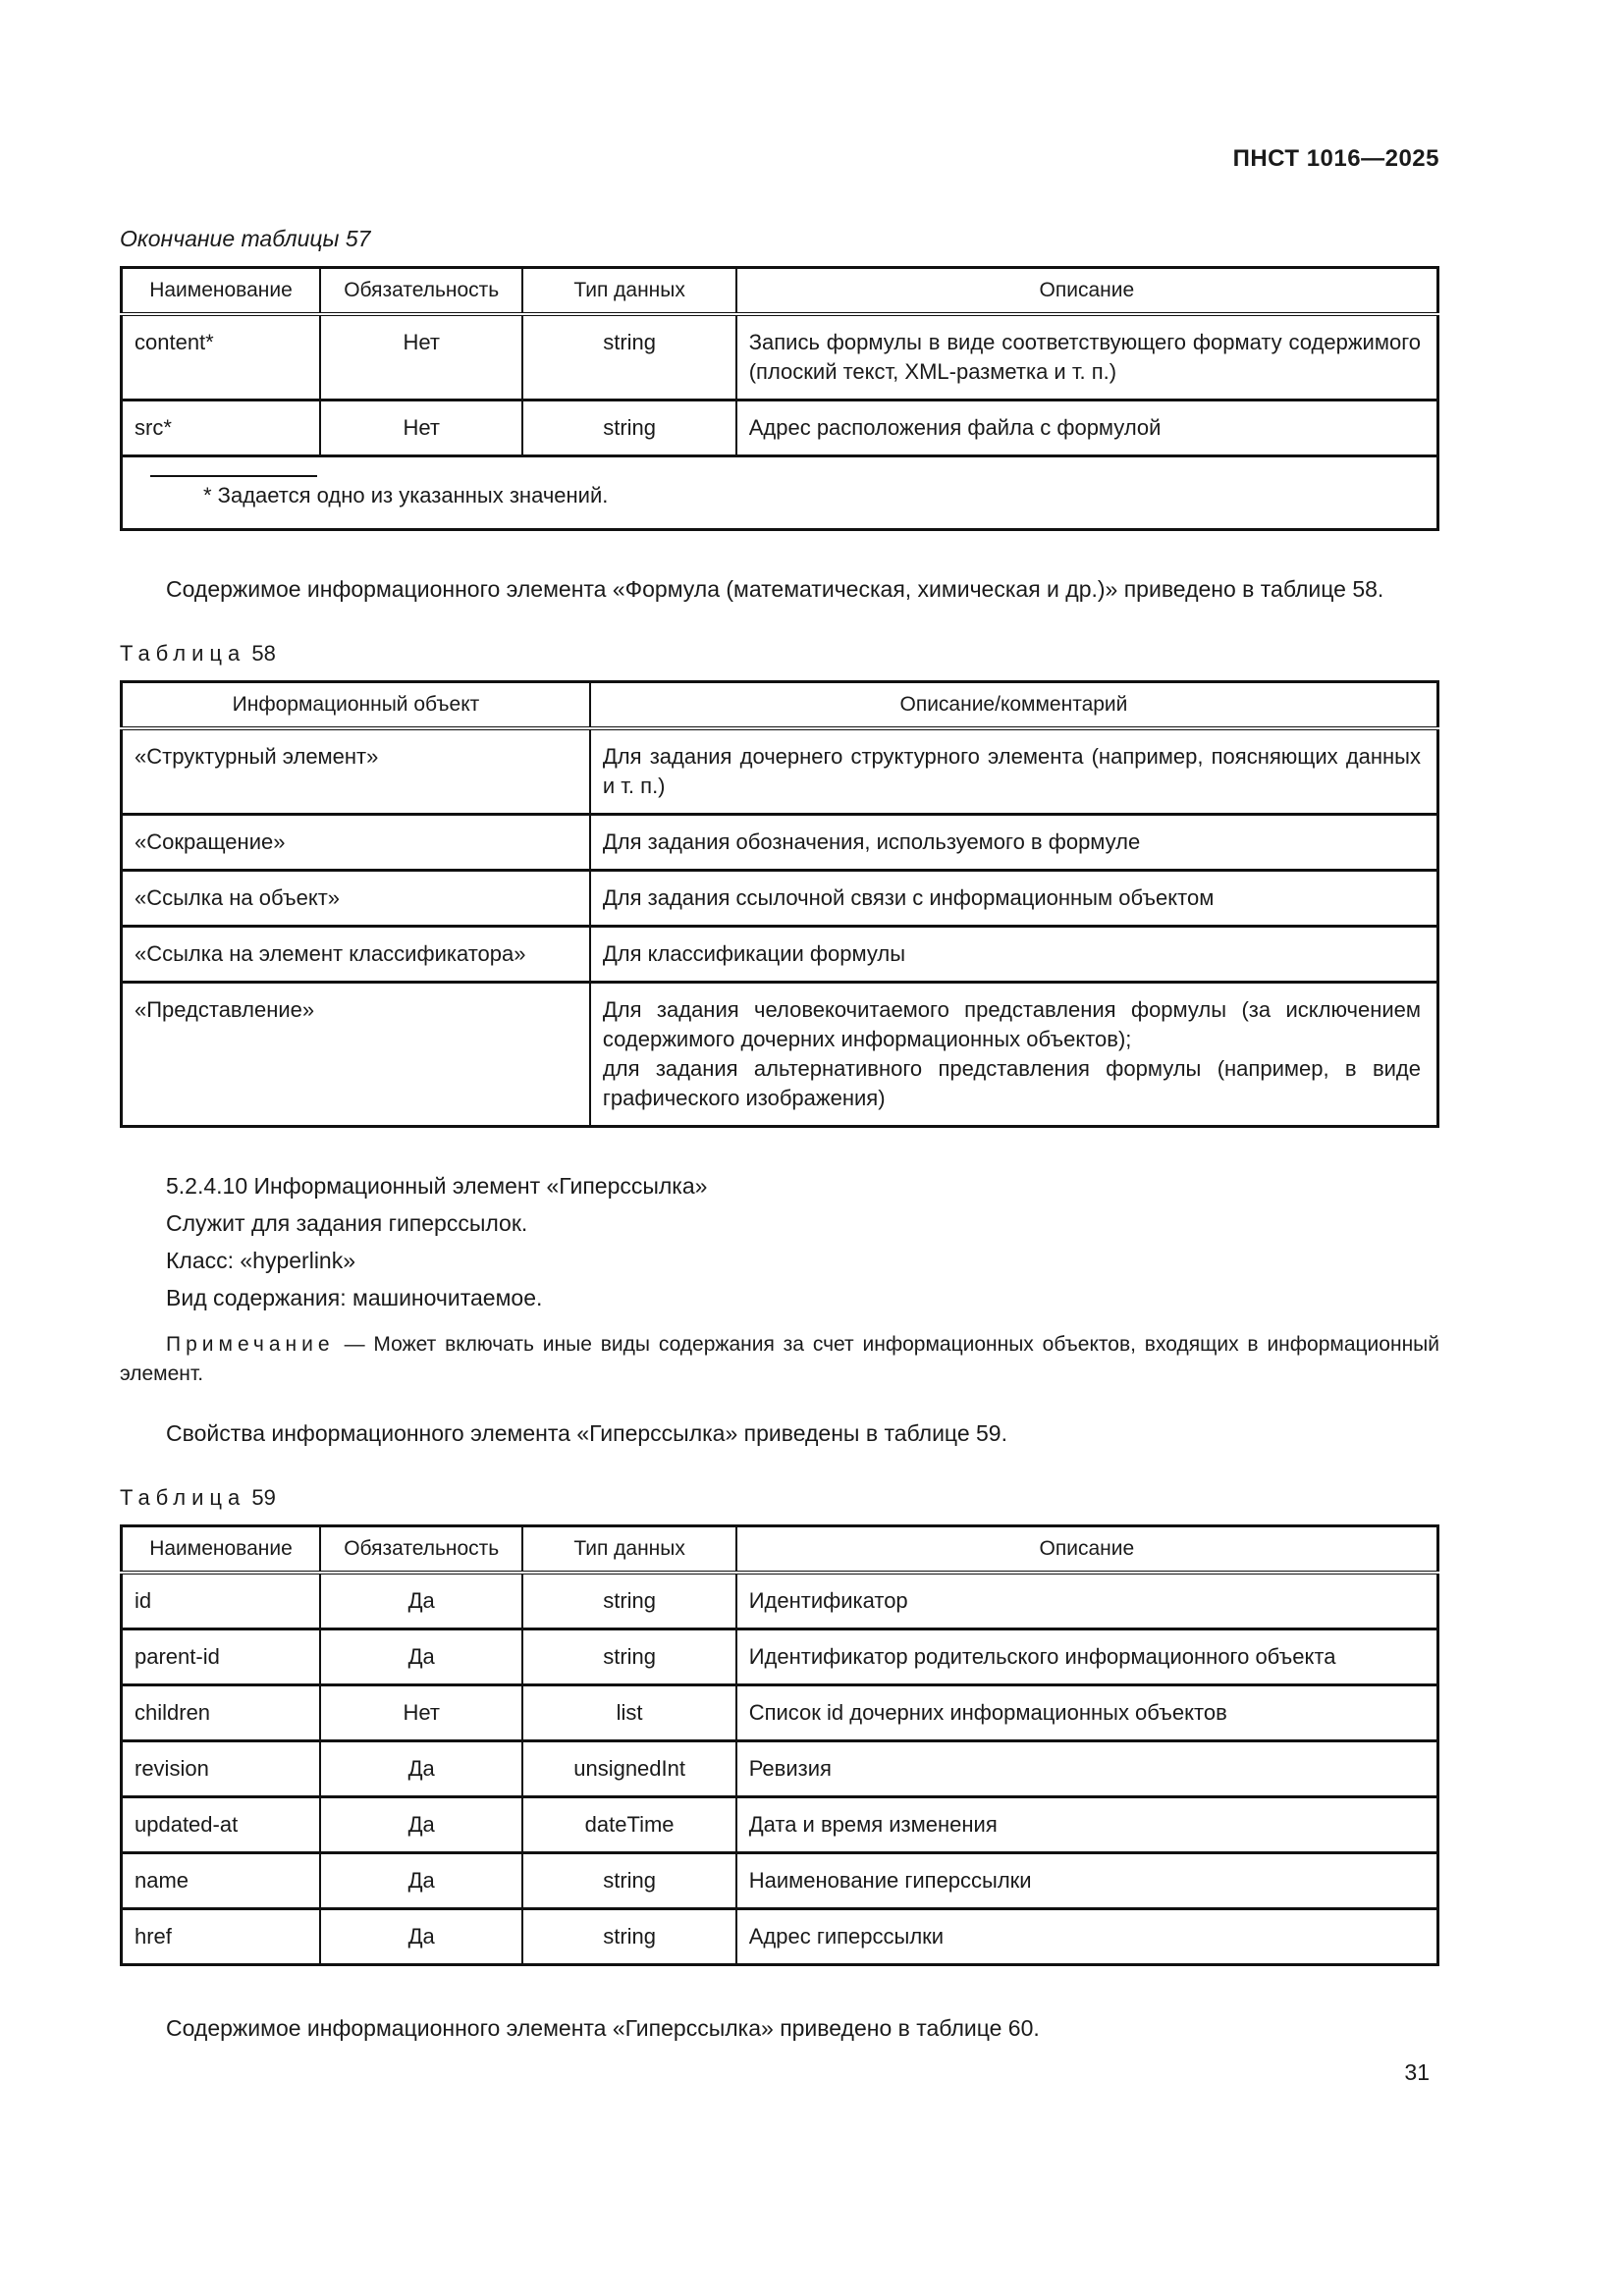 The image size is (1624, 2296). What do you see at coordinates (1417, 2072) in the screenshot?
I see `page-number: 31` at bounding box center [1417, 2072].